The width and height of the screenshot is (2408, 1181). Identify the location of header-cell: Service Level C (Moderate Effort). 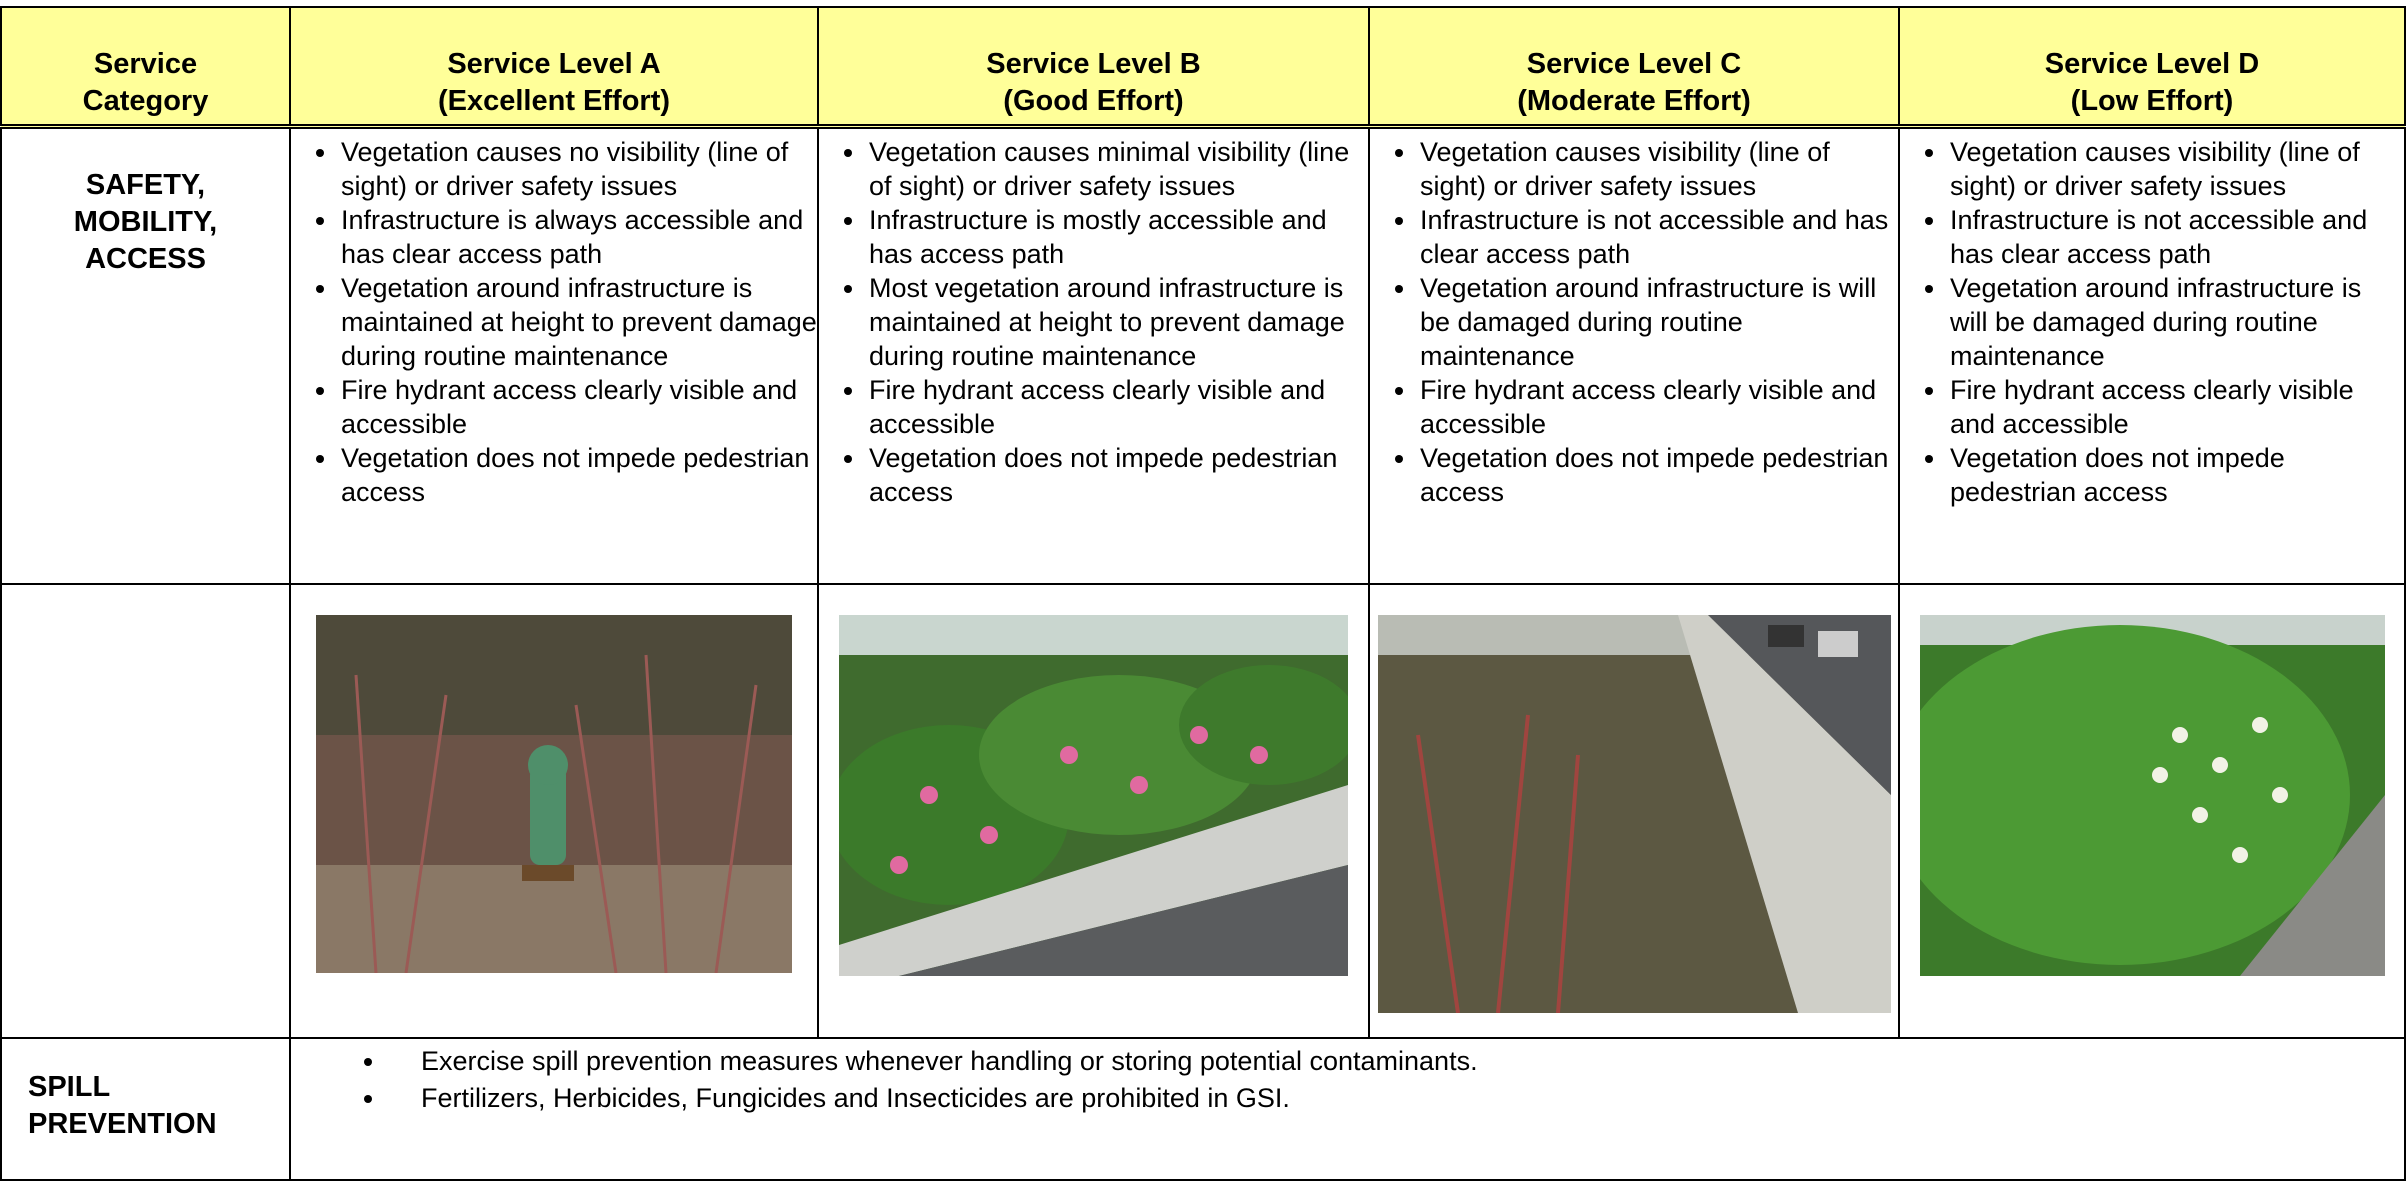
(1634, 67).